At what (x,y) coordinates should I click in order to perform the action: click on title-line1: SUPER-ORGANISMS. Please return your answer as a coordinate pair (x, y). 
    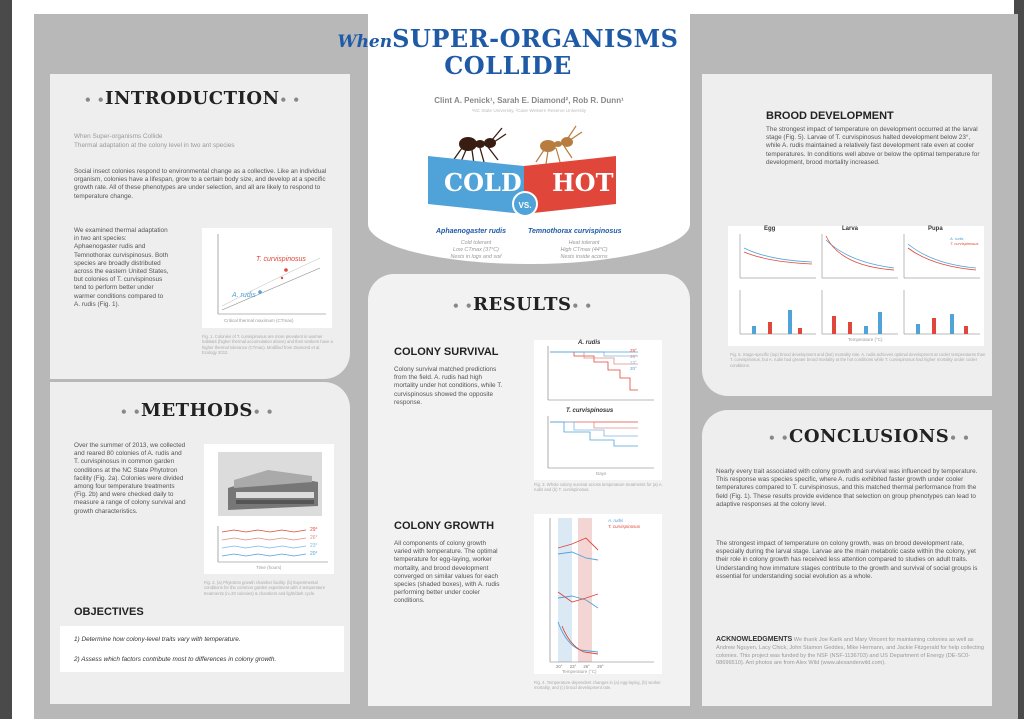
    Looking at the image, I should click on (535, 38).